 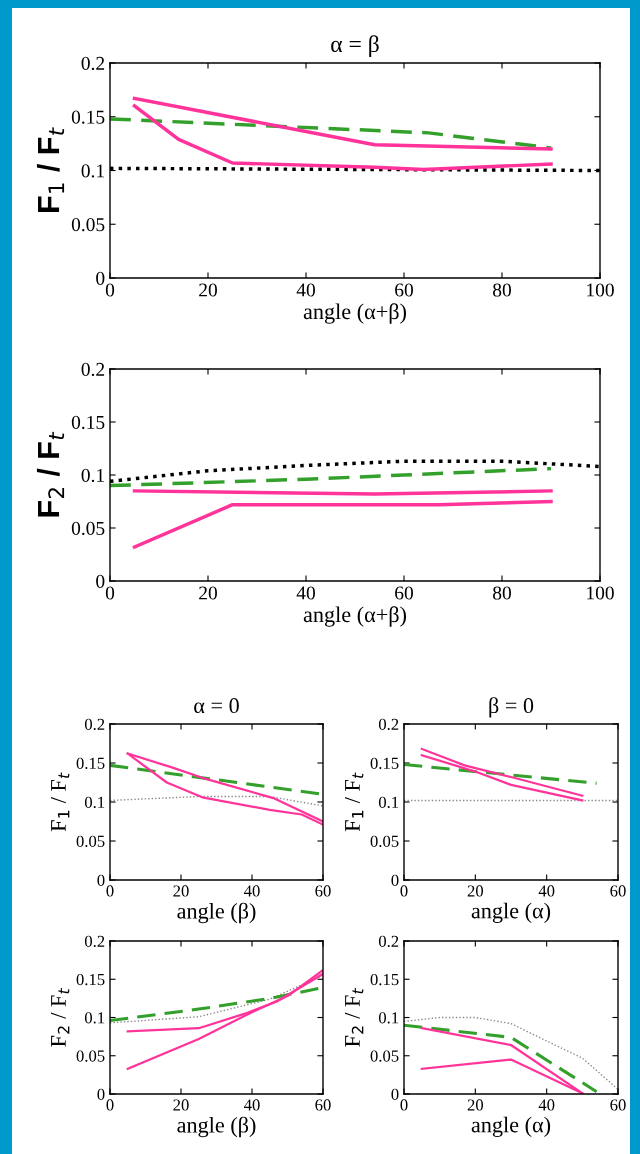 I want to click on chart-title: α = 0, so click(x=216, y=706).